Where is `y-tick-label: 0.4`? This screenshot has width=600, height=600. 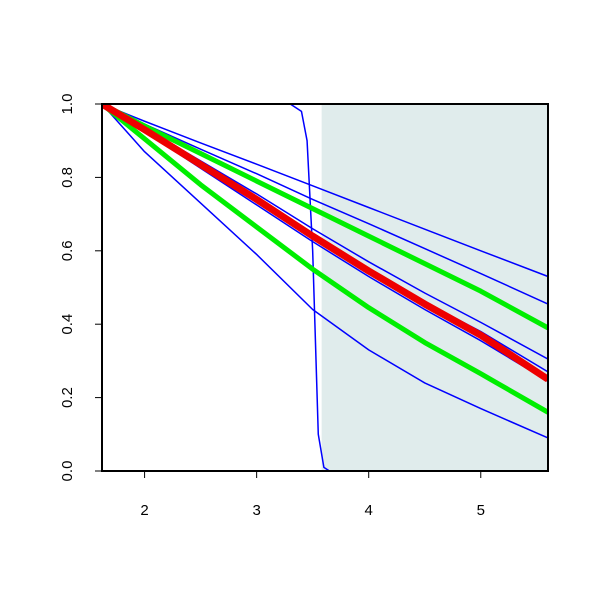
y-tick-label: 0.4 is located at coordinates (67, 324).